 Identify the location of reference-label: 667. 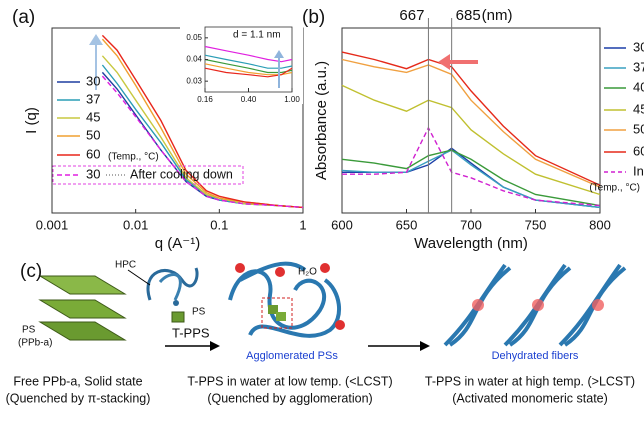
(411, 15).